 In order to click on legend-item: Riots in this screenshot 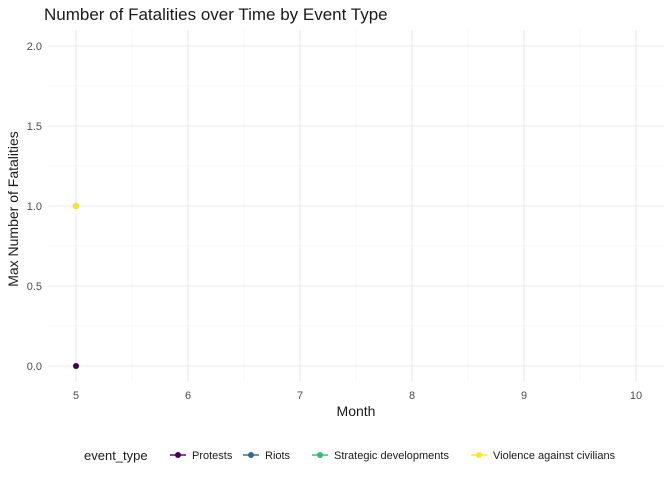, I will do `click(267, 456)`.